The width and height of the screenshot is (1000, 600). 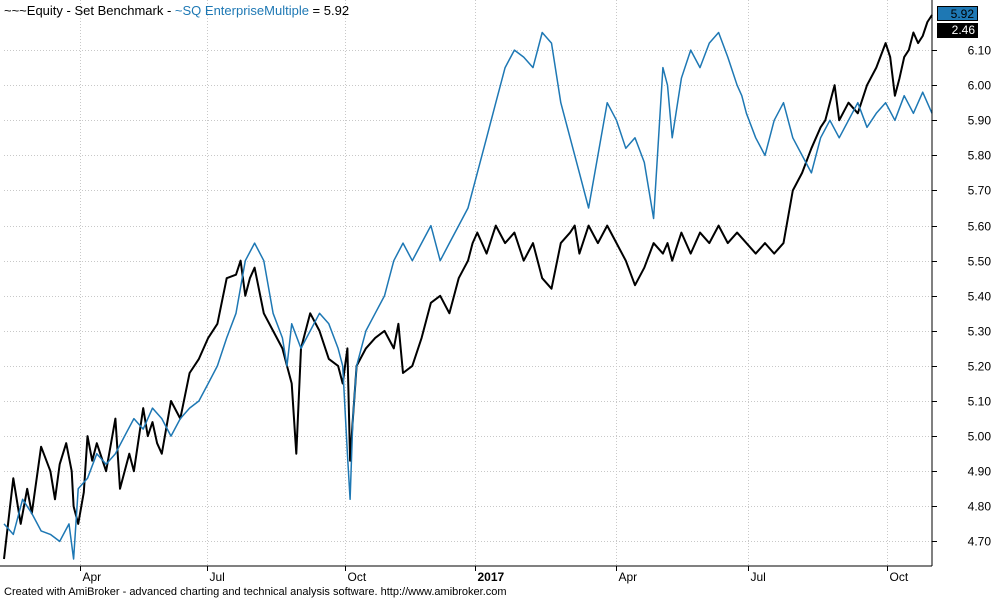 What do you see at coordinates (336, 10) in the screenshot?
I see `legend-multiple-value: 5.92` at bounding box center [336, 10].